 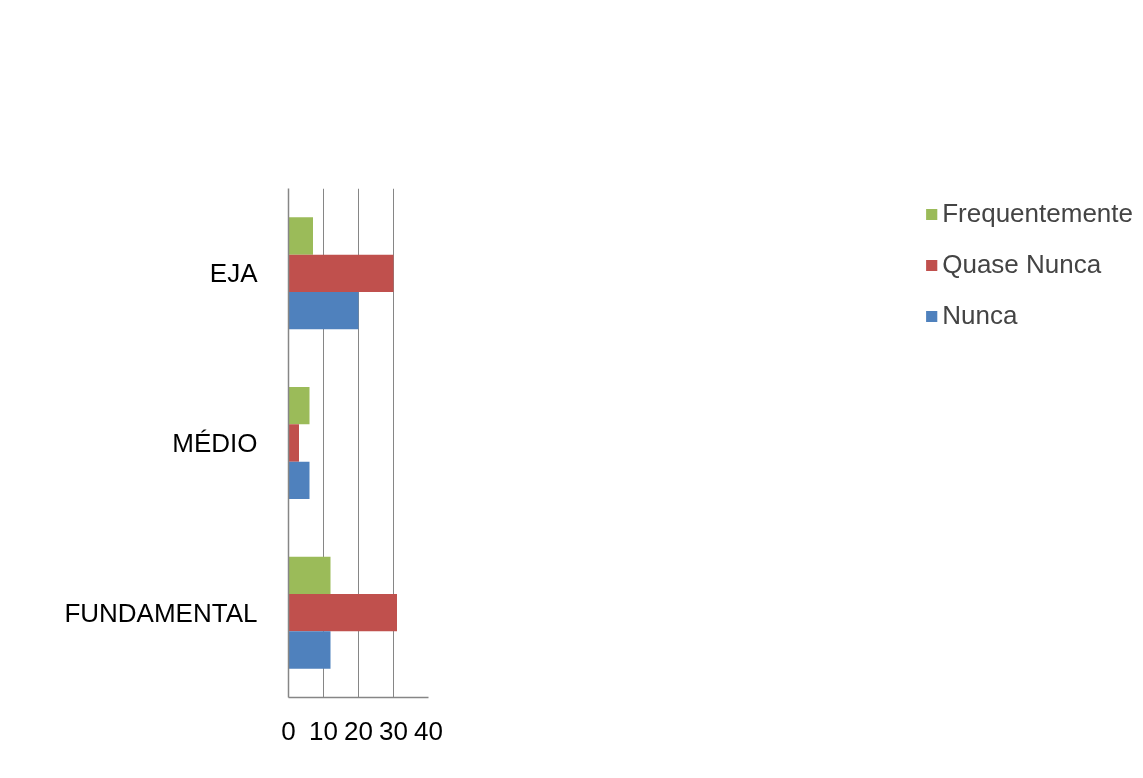 What do you see at coordinates (215, 443) in the screenshot?
I see `y-tick-label: MÉDIO` at bounding box center [215, 443].